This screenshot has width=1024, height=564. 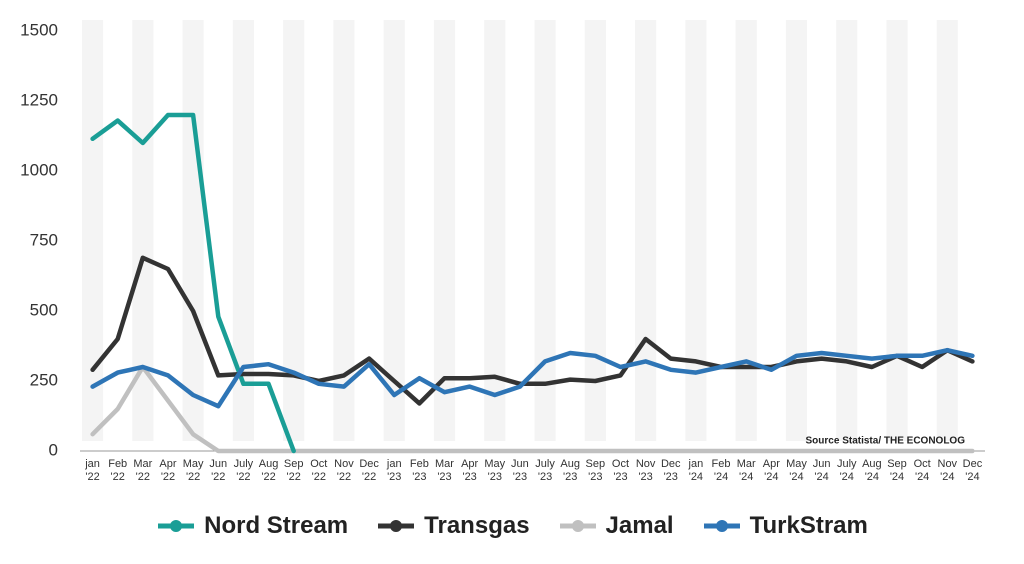 I want to click on y-tick-label: 500, so click(x=44, y=309).